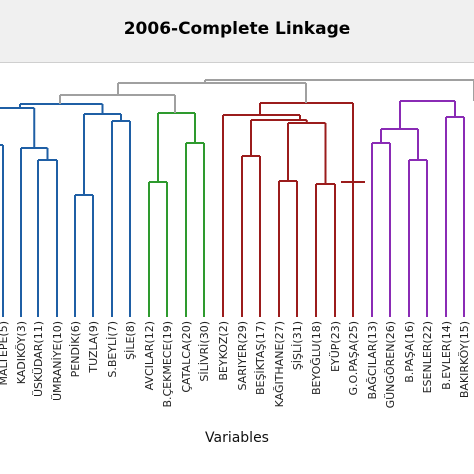 The image size is (474, 474). Describe the element at coordinates (223, 351) in the screenshot. I see `leaf-label: BEYKOZ(2)` at that location.